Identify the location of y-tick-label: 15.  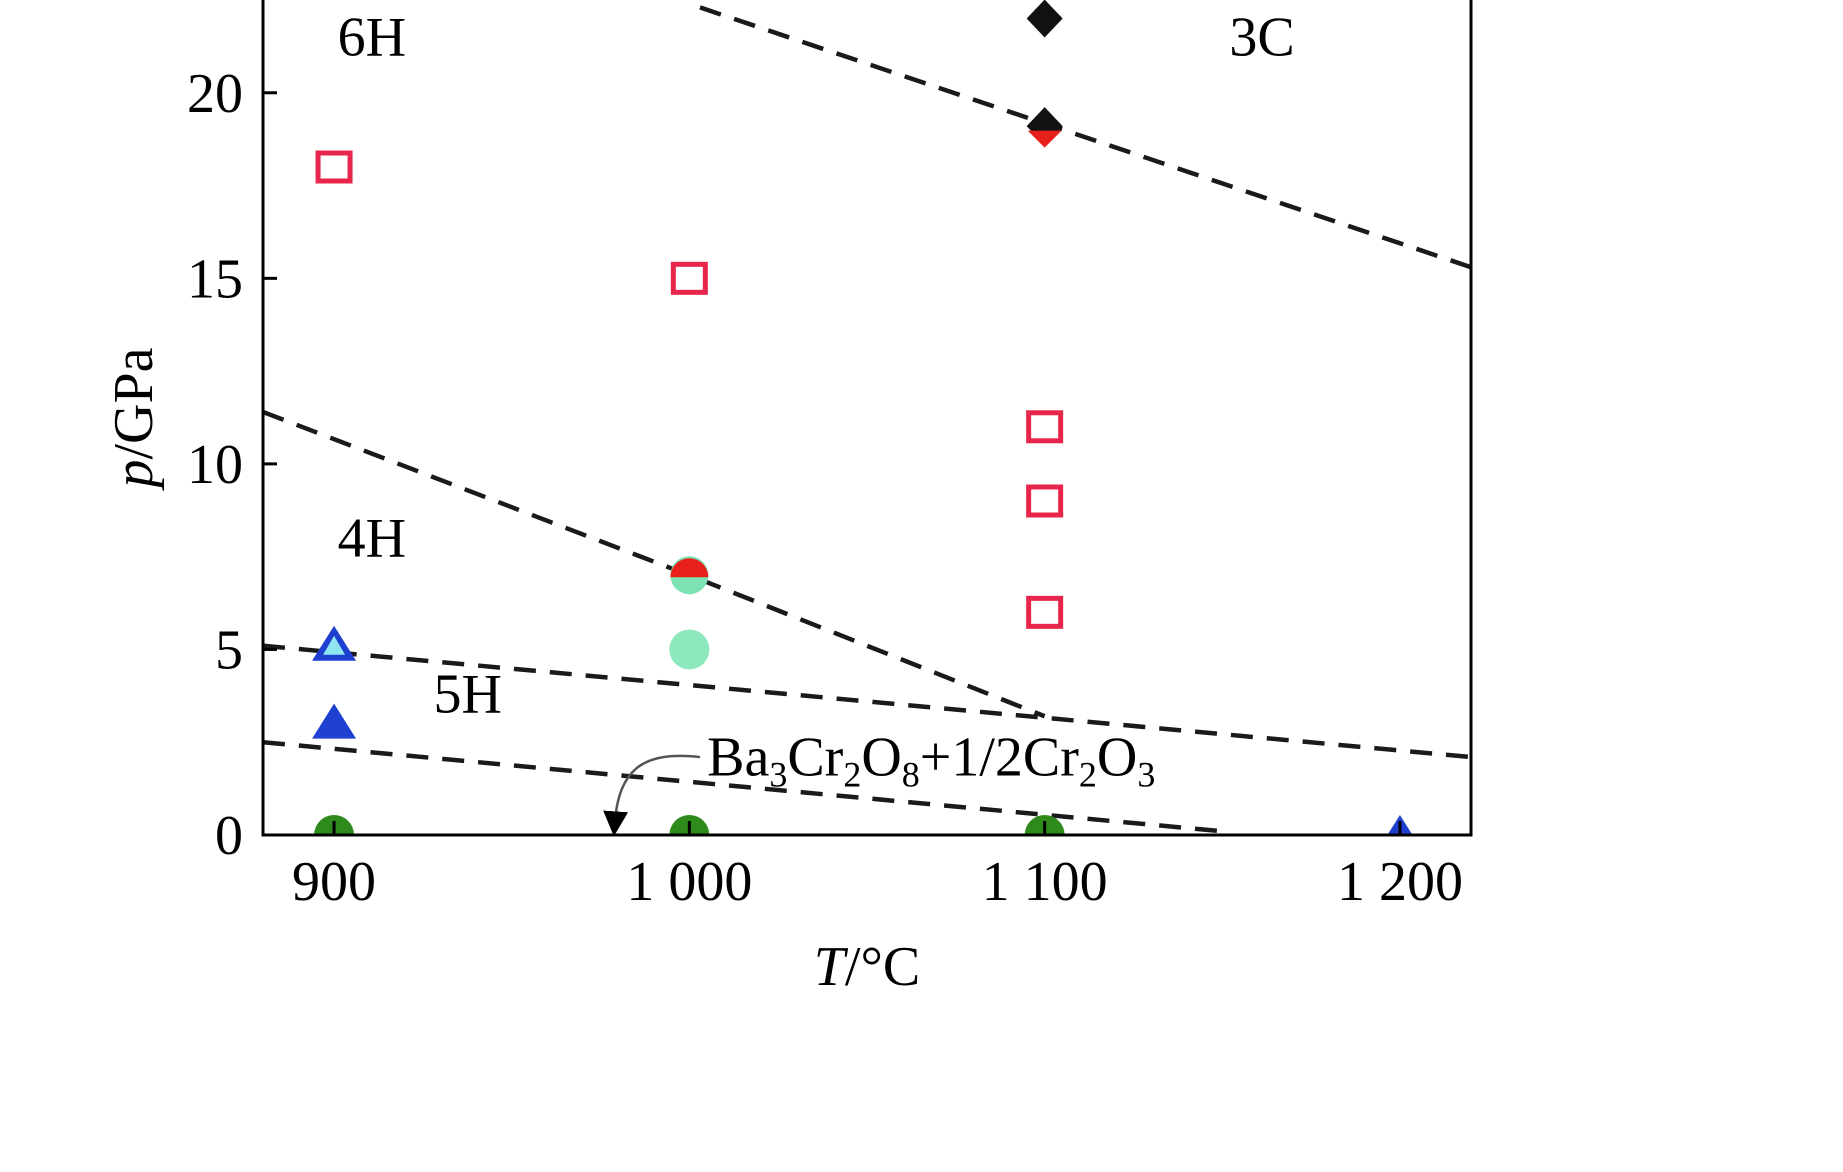
(215, 279).